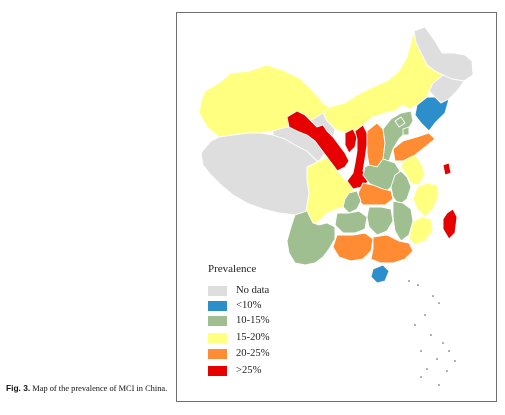  I want to click on legend-label-15-20: 15-20%, so click(253, 337).